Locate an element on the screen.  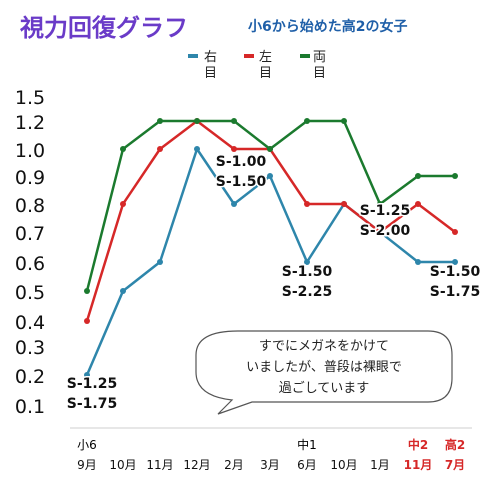
y-tick-label: 1.0 is located at coordinates (30, 151).